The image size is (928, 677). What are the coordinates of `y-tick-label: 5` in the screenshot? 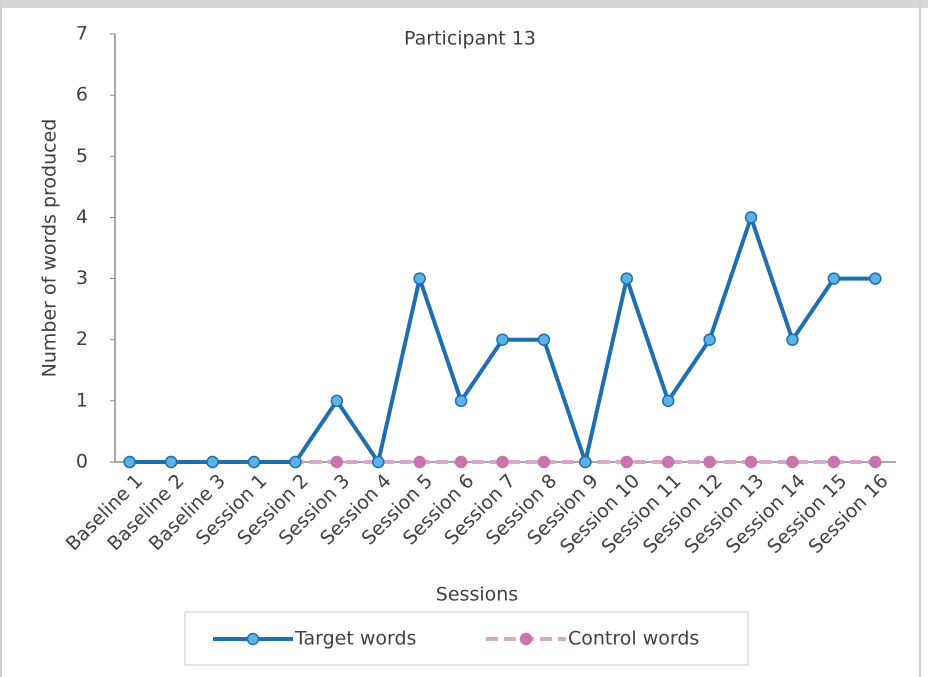 It's located at (82, 156).